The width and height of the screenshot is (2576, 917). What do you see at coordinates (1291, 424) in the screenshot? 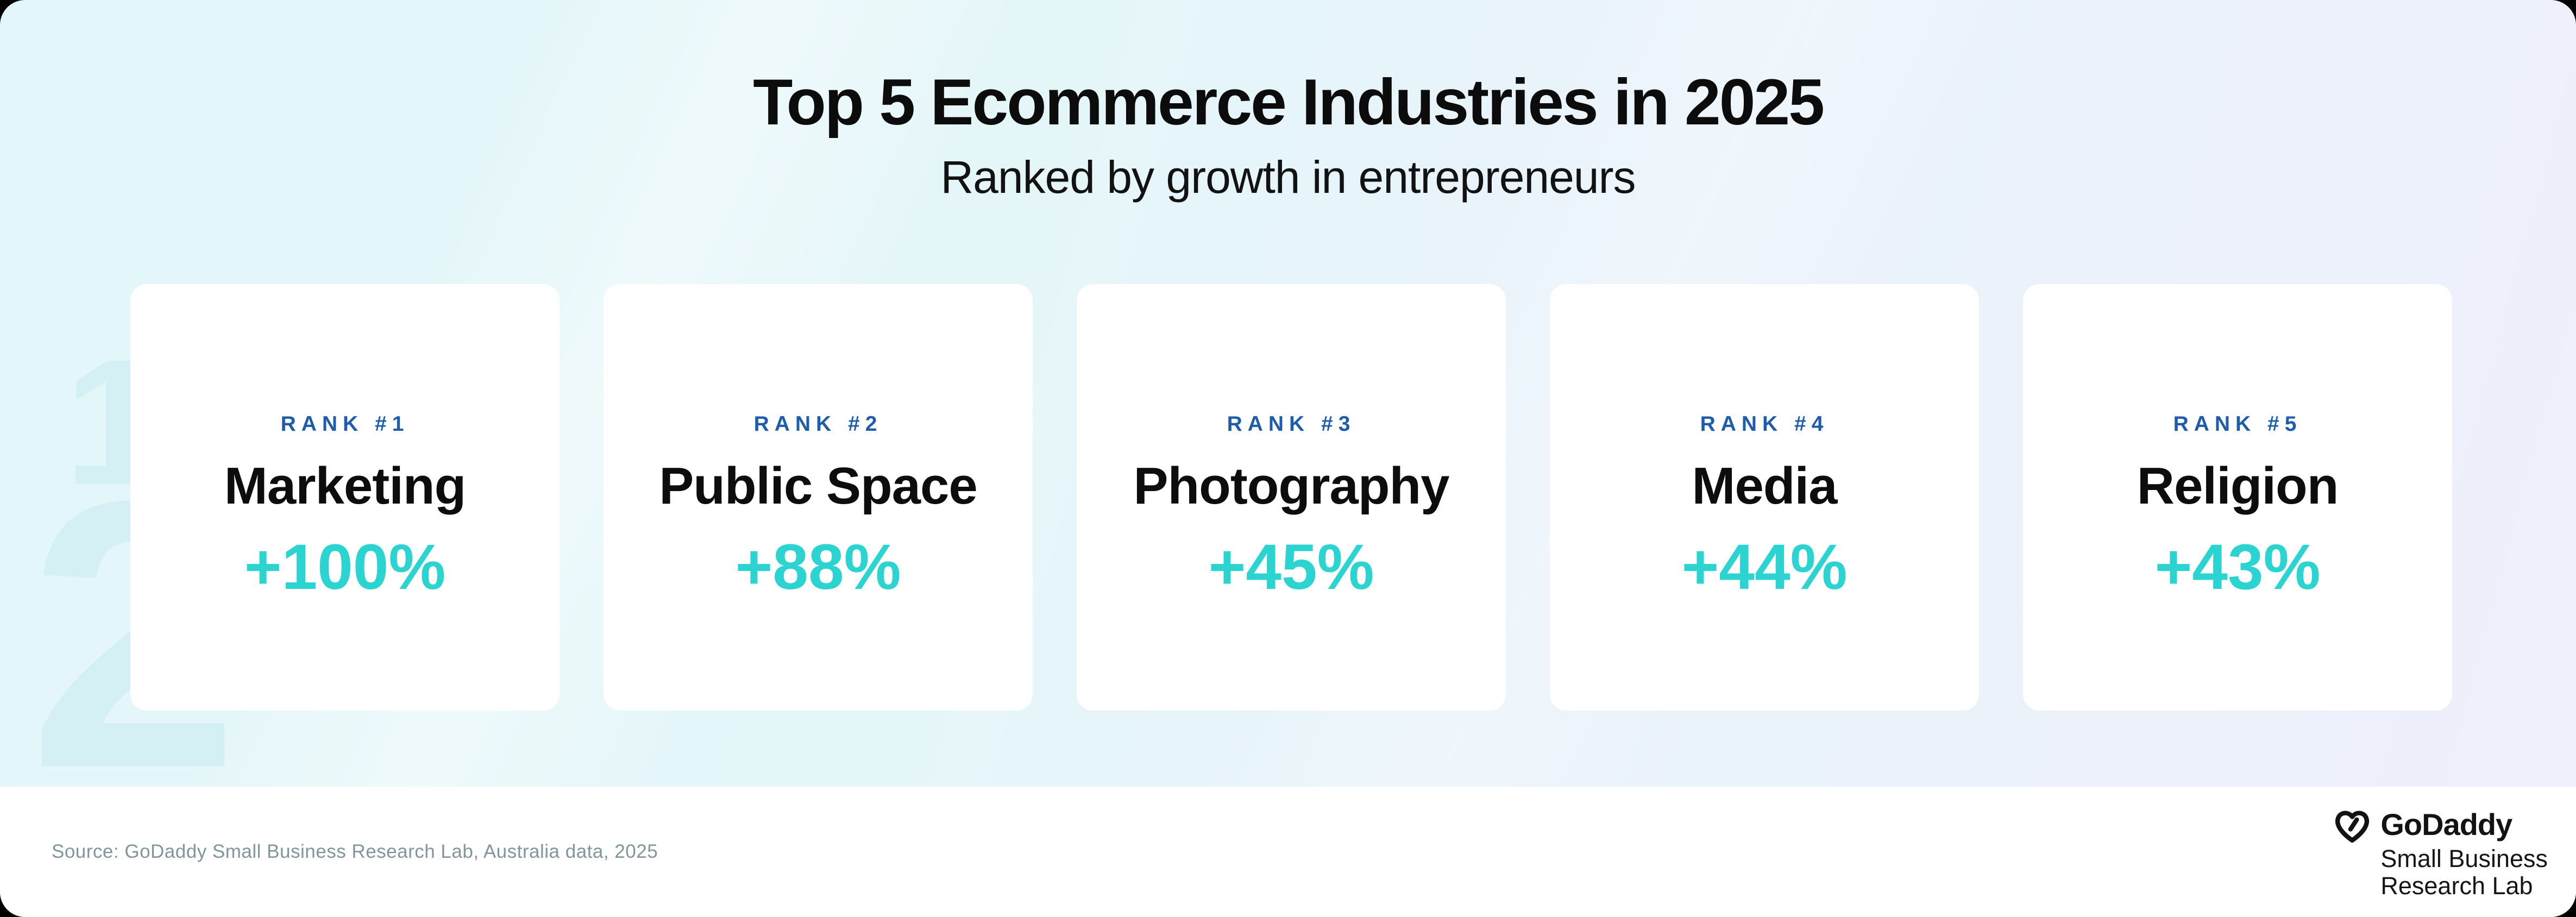
I see `rank-label: RANK #3` at bounding box center [1291, 424].